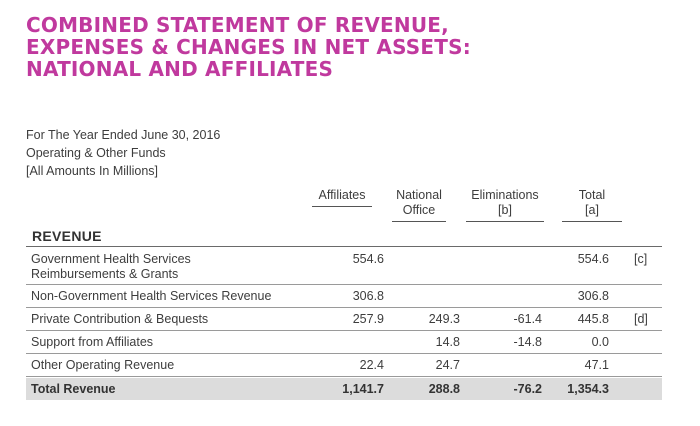  What do you see at coordinates (505, 210) in the screenshot?
I see `column-header-eliminations-line-2: [b]` at bounding box center [505, 210].